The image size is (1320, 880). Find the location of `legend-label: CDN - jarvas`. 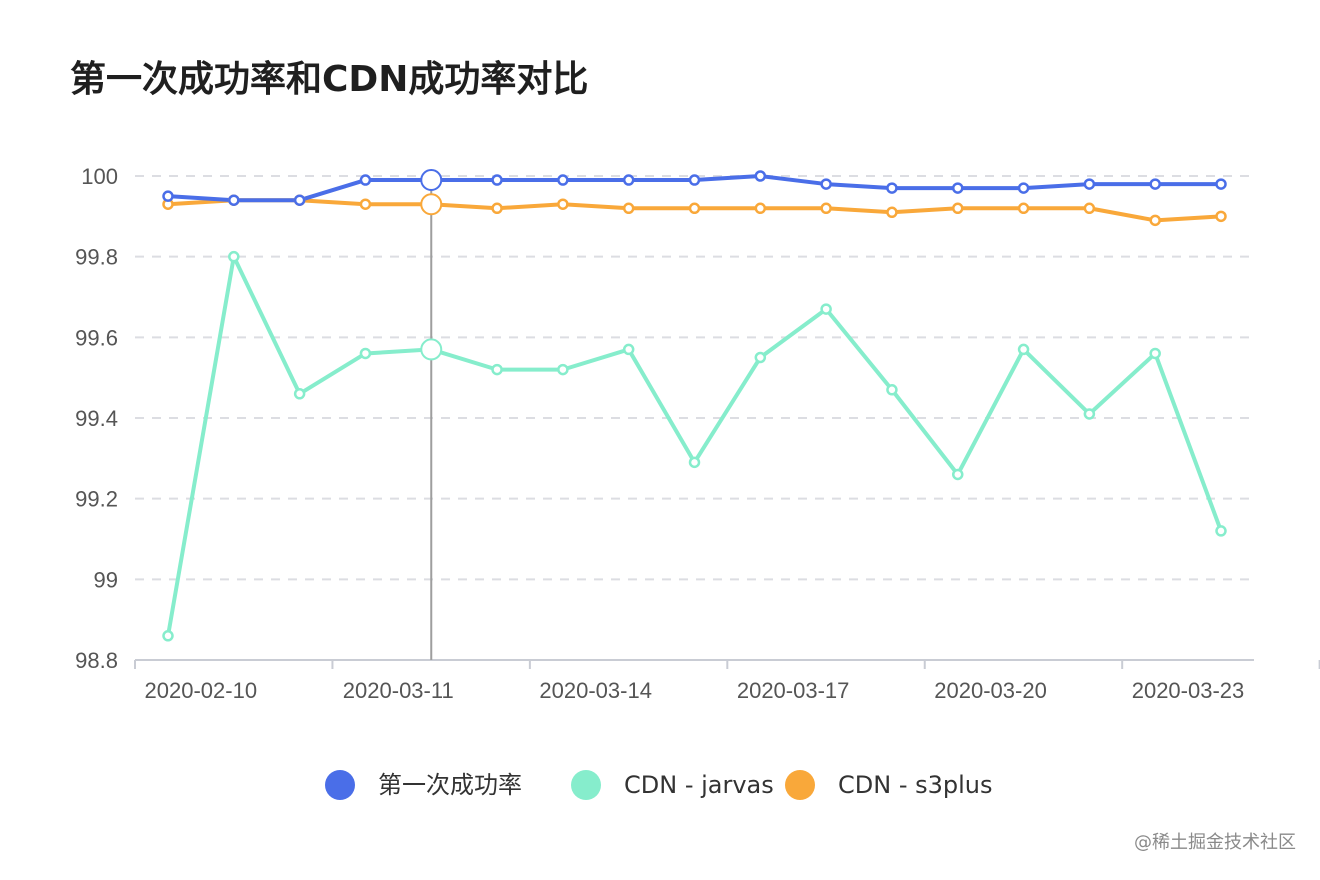

legend-label: CDN - jarvas is located at coordinates (699, 785).